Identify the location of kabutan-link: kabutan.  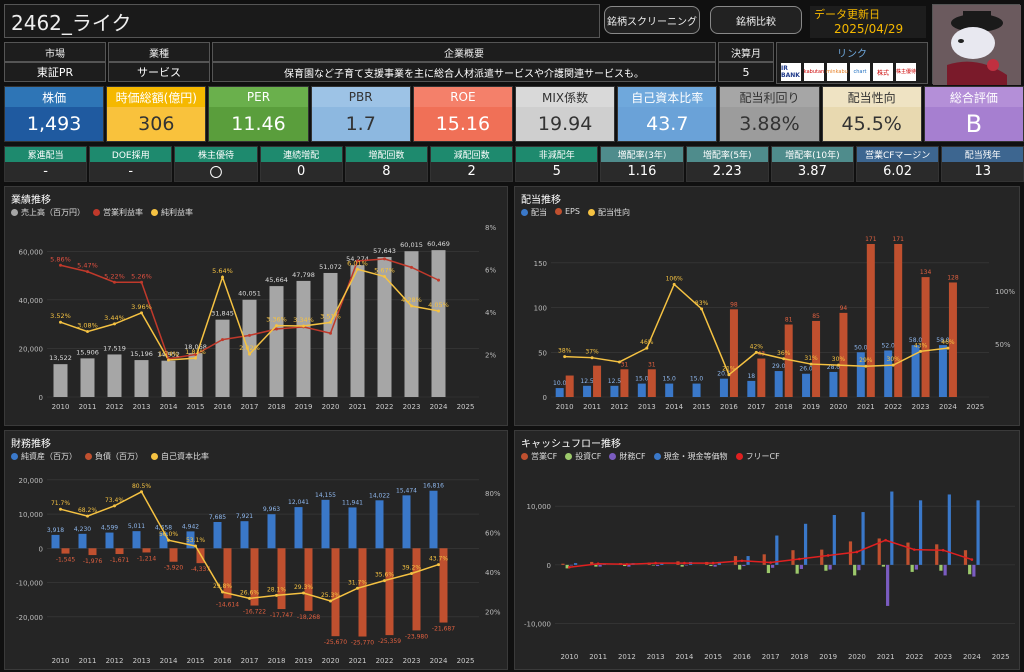
(814, 72).